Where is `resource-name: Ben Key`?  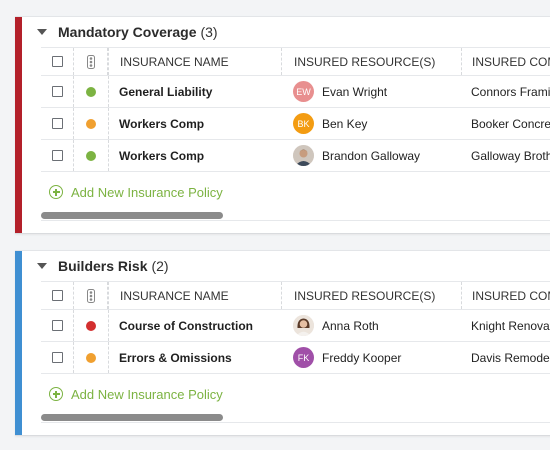 resource-name: Ben Key is located at coordinates (345, 123).